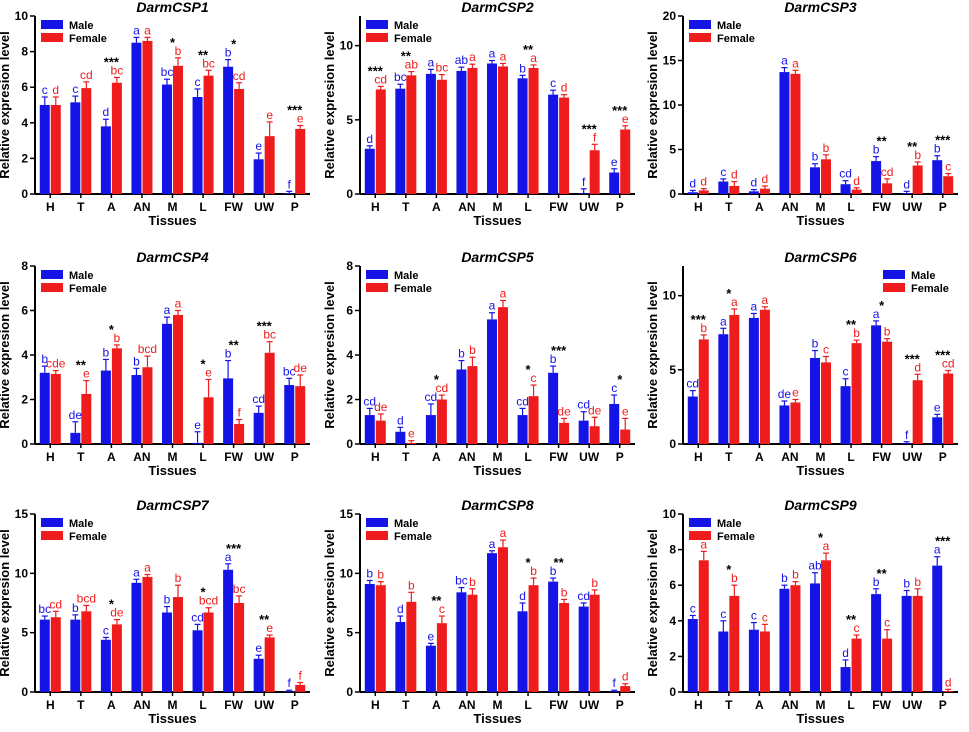 The image size is (969, 732). What do you see at coordinates (943, 173) in the screenshot?
I see `category-group: bc *** P` at bounding box center [943, 173].